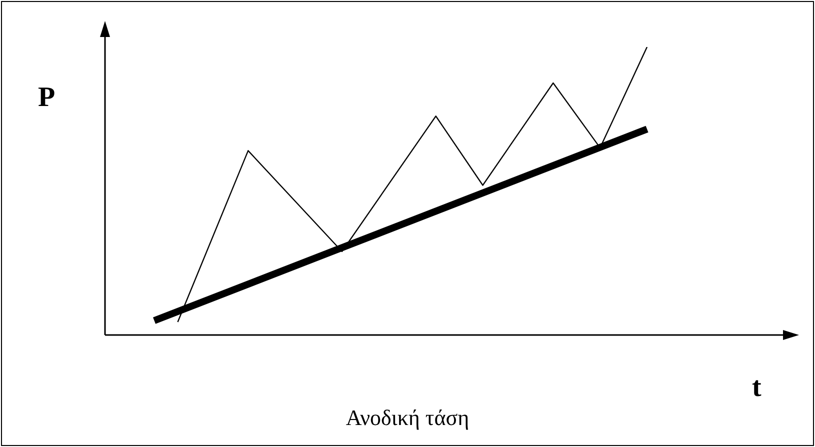 The image size is (815, 447). Describe the element at coordinates (757, 388) in the screenshot. I see `x-axis-title: t` at that location.